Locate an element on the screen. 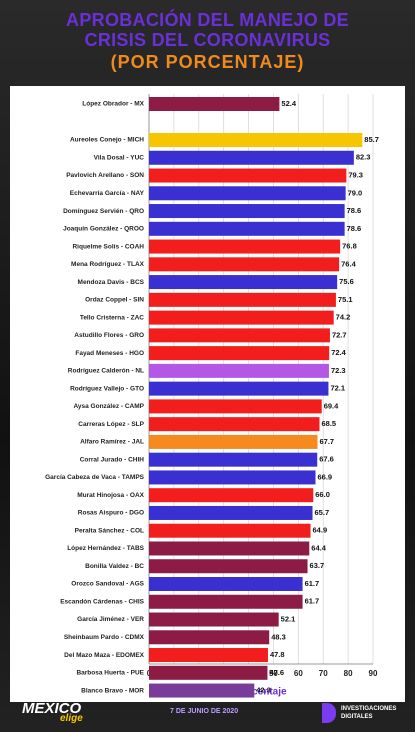 Image resolution: width=415 pixels, height=732 pixels. data-label: 52.4 is located at coordinates (288, 103).